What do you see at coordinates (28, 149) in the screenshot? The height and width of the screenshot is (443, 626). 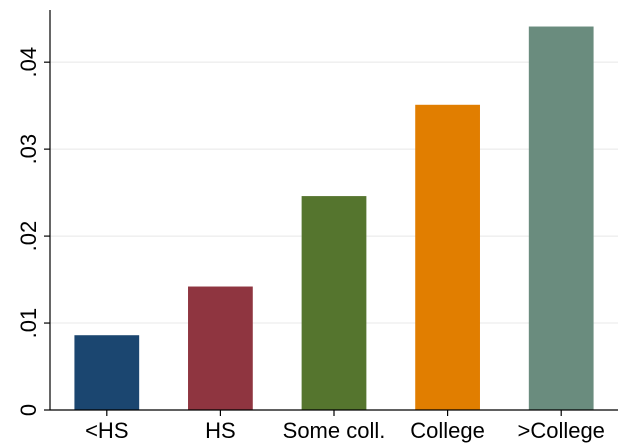 I see `y-tick-label: .03` at bounding box center [28, 149].